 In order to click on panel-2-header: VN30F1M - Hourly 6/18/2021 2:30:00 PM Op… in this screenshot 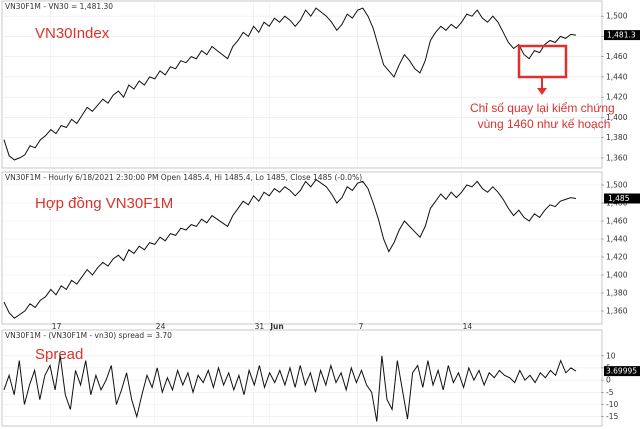, I will do `click(183, 177)`.